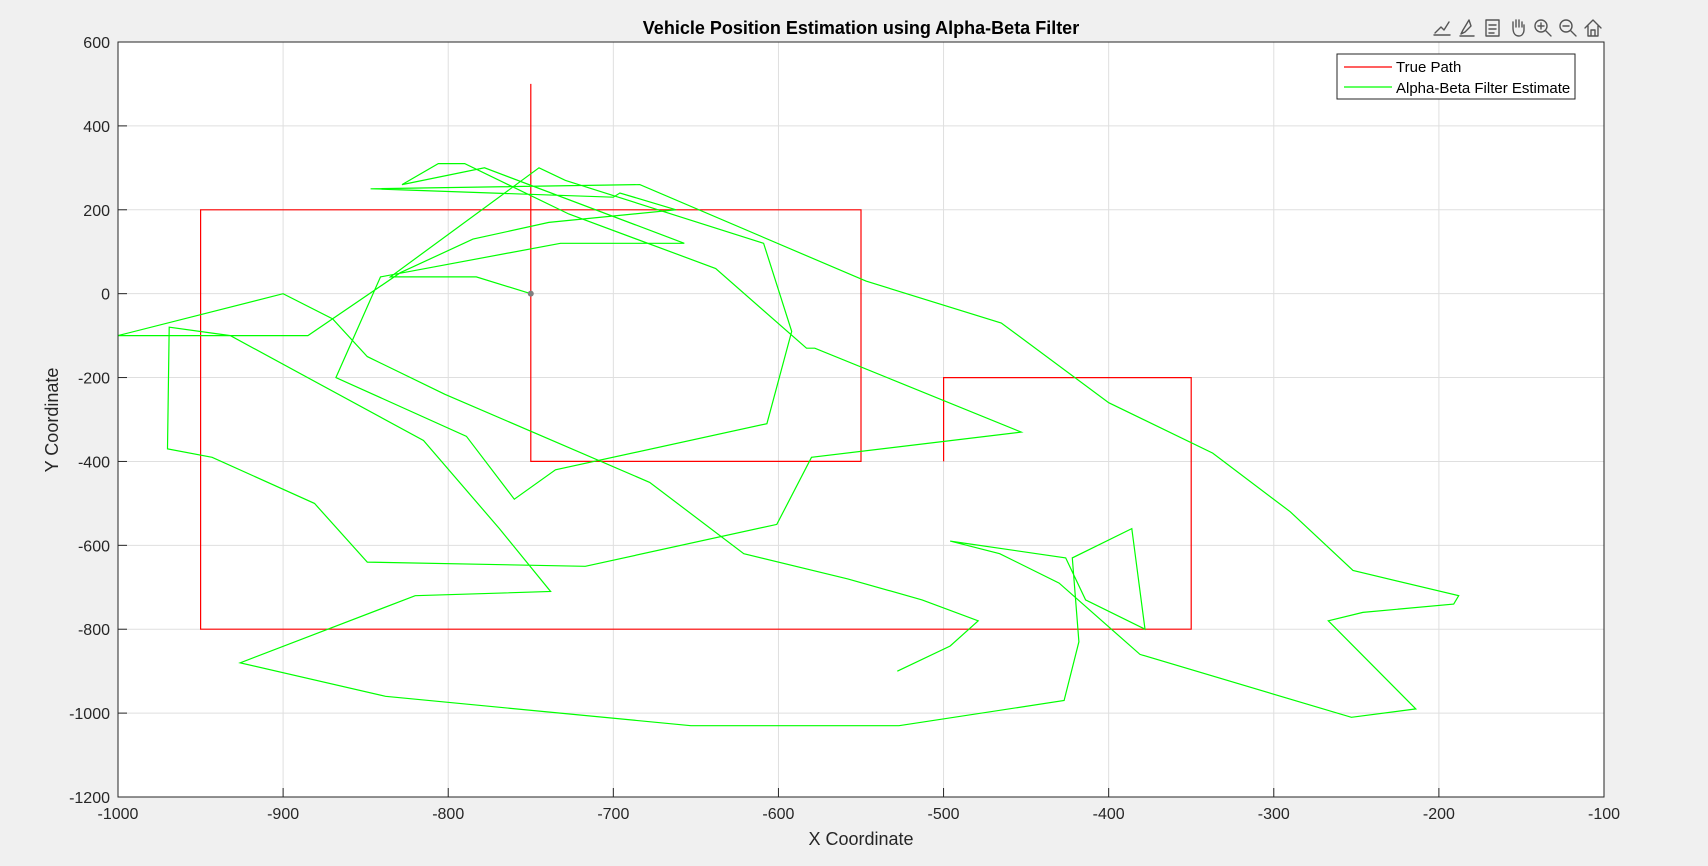  Describe the element at coordinates (530, 293) in the screenshot. I see `datatip-marker` at that location.